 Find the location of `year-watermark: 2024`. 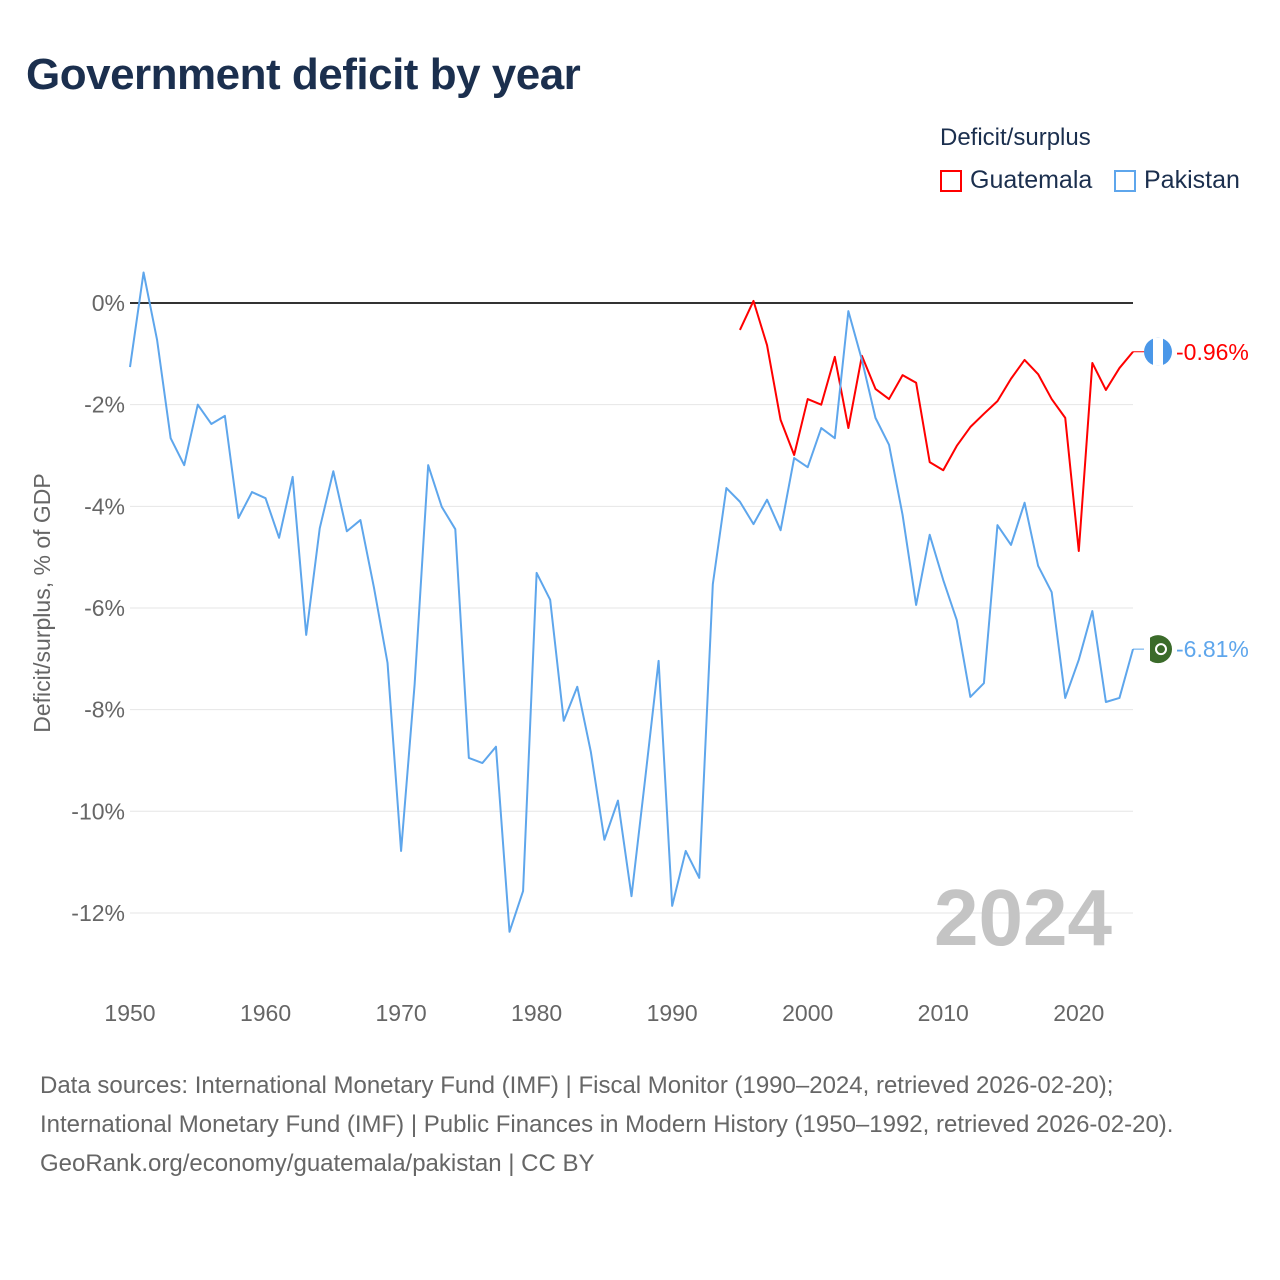

year-watermark: 2024 is located at coordinates (1023, 917).